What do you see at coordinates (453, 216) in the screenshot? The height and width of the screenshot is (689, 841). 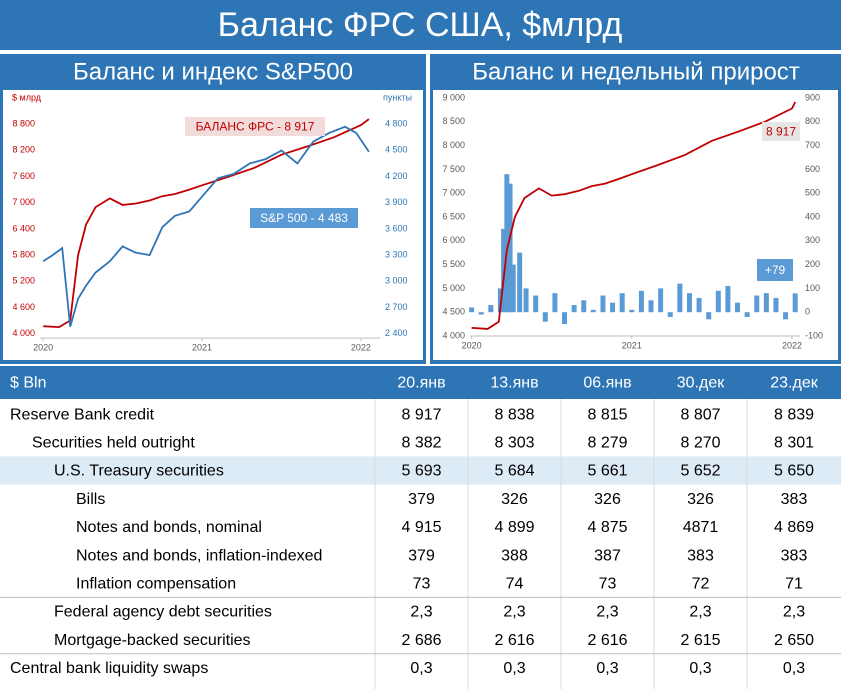 I see `y-tick-label: 6 500` at bounding box center [453, 216].